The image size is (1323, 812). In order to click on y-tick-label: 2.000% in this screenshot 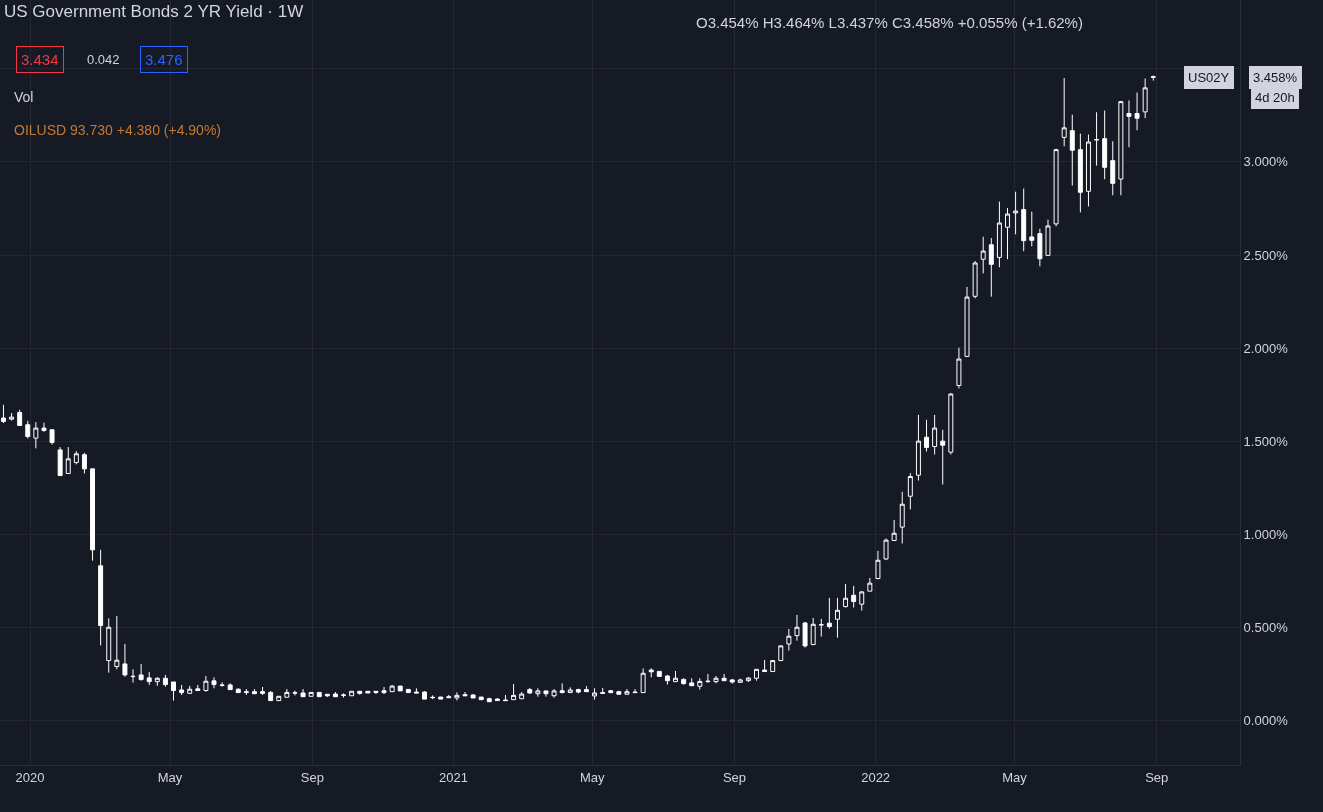, I will do `click(1266, 348)`.